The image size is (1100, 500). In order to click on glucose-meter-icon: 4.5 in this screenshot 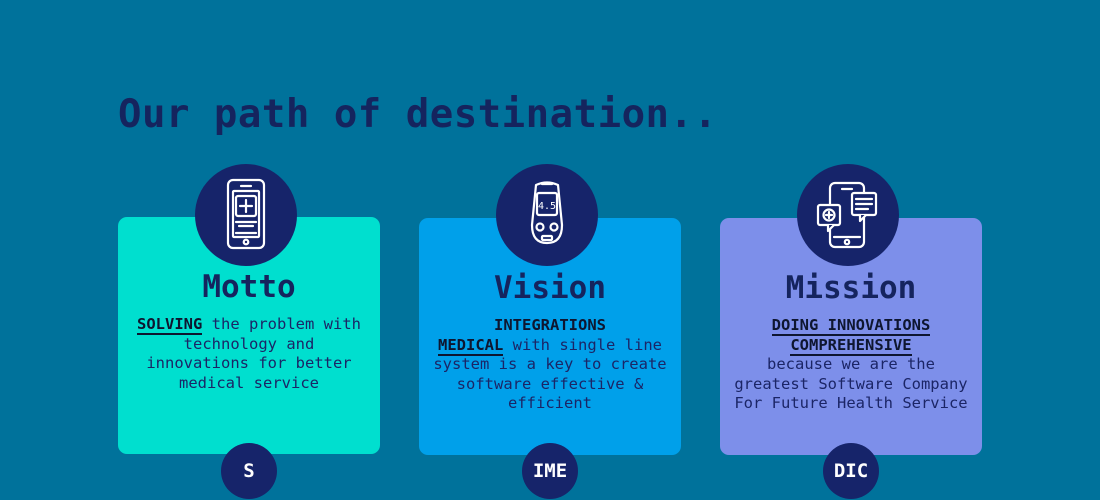, I will do `click(547, 213)`.